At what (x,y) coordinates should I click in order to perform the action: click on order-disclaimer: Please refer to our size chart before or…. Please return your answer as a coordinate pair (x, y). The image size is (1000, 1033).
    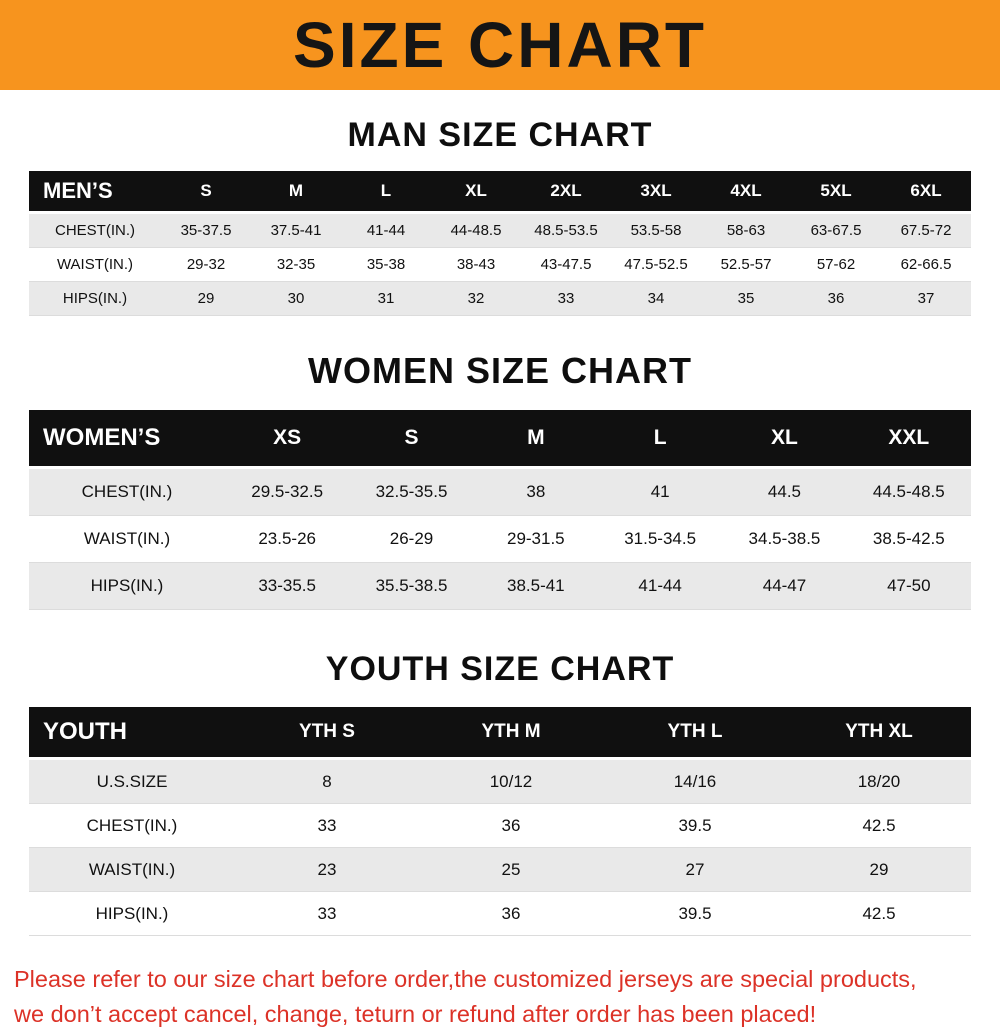
    Looking at the image, I should click on (500, 997).